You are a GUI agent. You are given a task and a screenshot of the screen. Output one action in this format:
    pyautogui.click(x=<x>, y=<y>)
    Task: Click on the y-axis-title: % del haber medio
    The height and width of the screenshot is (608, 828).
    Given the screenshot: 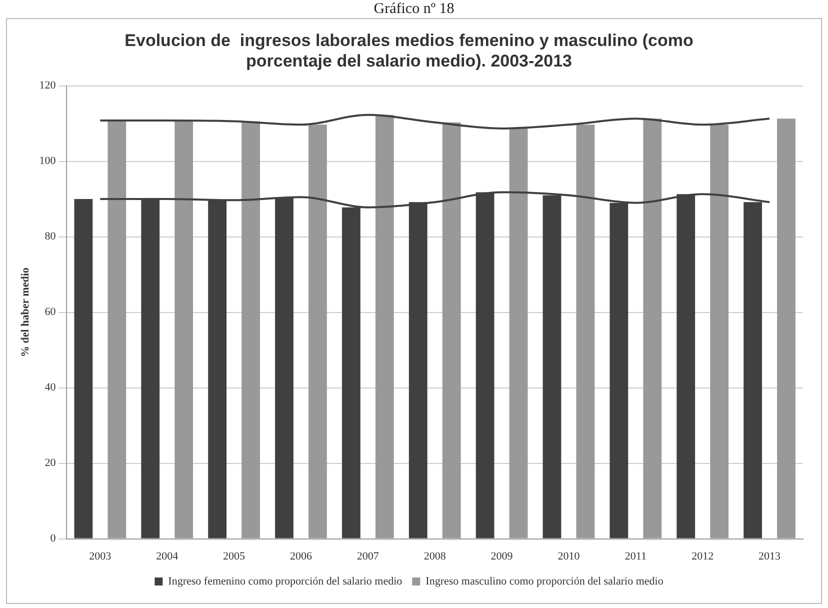 What is the action you would take?
    pyautogui.click(x=25, y=312)
    